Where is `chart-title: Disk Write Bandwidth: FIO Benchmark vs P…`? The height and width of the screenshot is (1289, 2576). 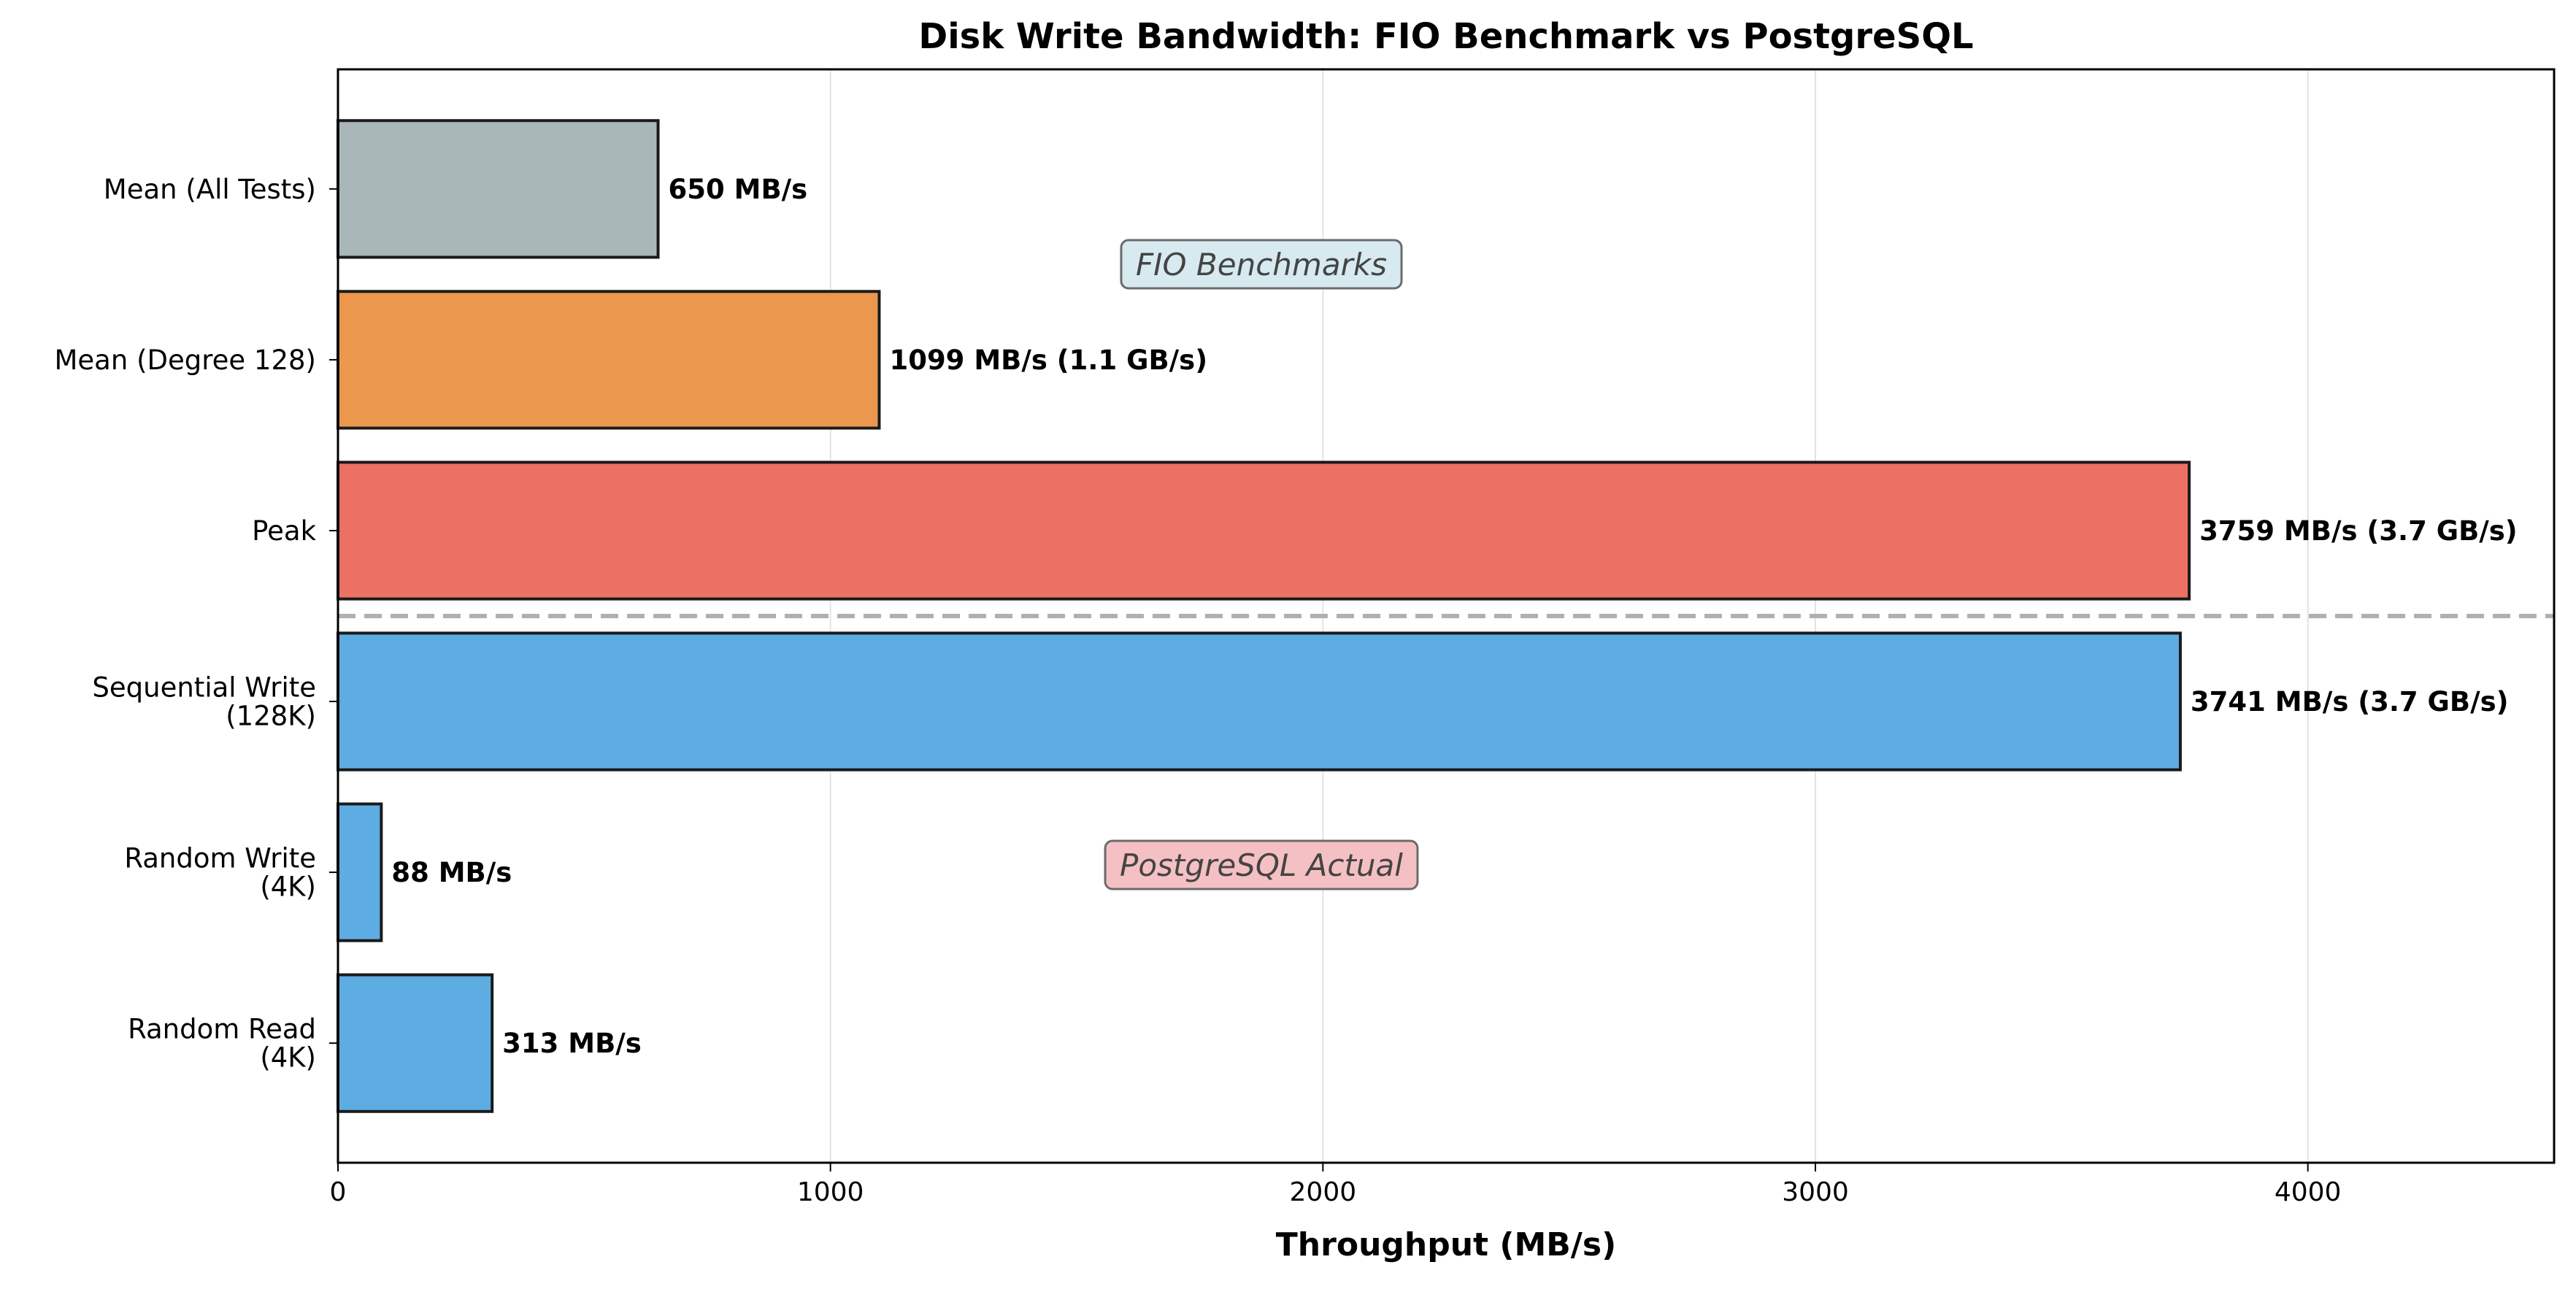
chart-title: Disk Write Bandwidth: FIO Benchmark vs P… is located at coordinates (1445, 37).